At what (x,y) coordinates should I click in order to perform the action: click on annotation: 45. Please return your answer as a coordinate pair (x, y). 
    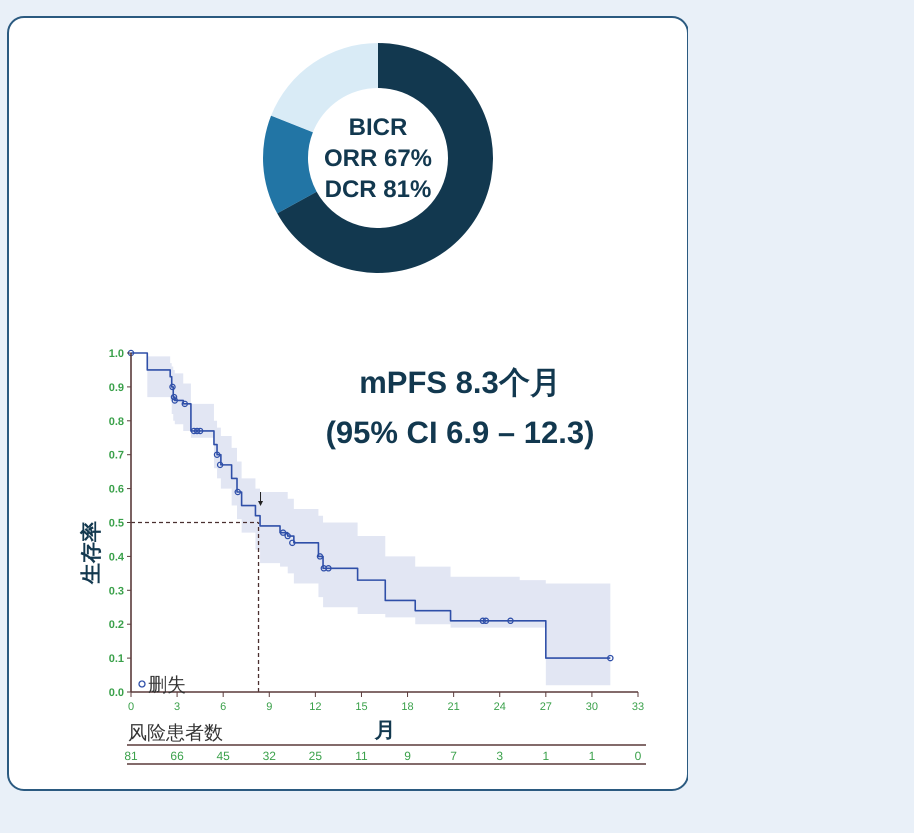
    Looking at the image, I should click on (223, 756).